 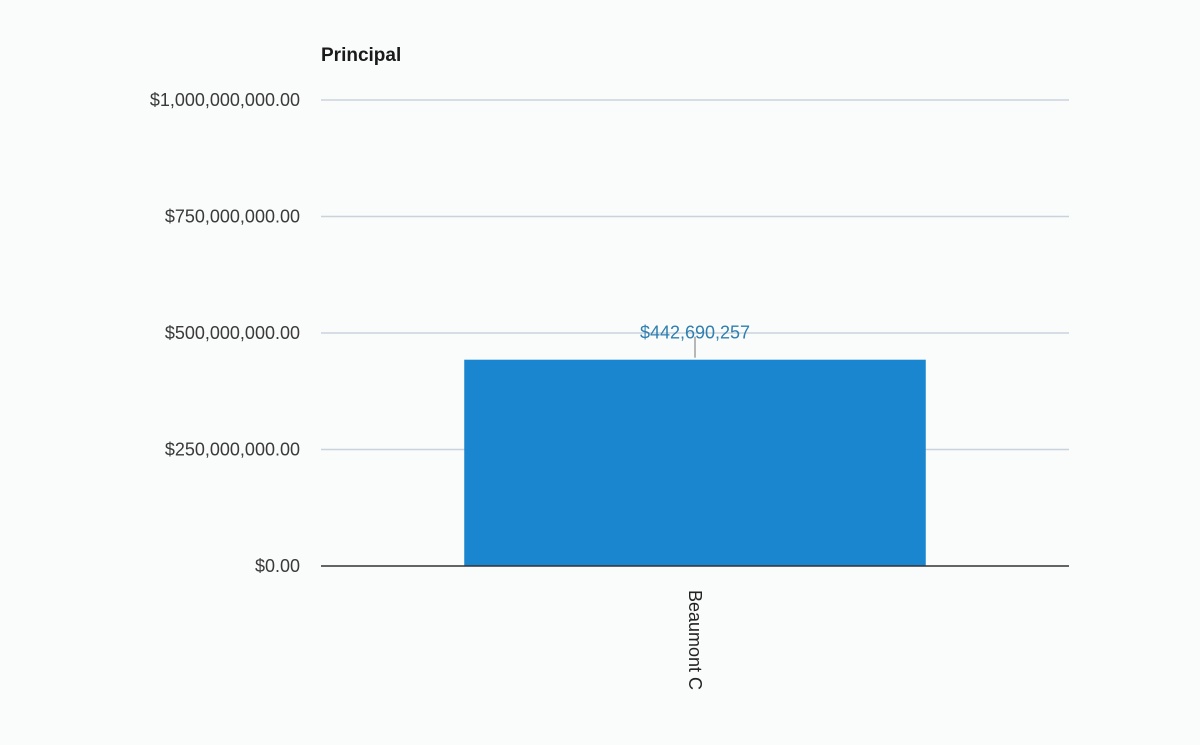 I want to click on bar, so click(x=695, y=462).